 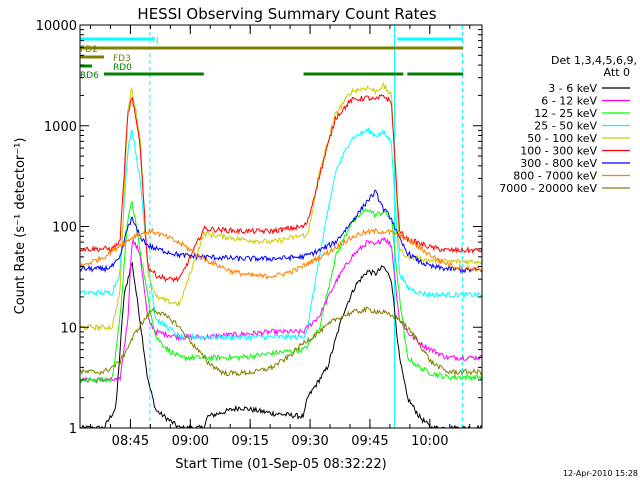 What do you see at coordinates (190, 441) in the screenshot?
I see `x-tick-label: 09:00` at bounding box center [190, 441].